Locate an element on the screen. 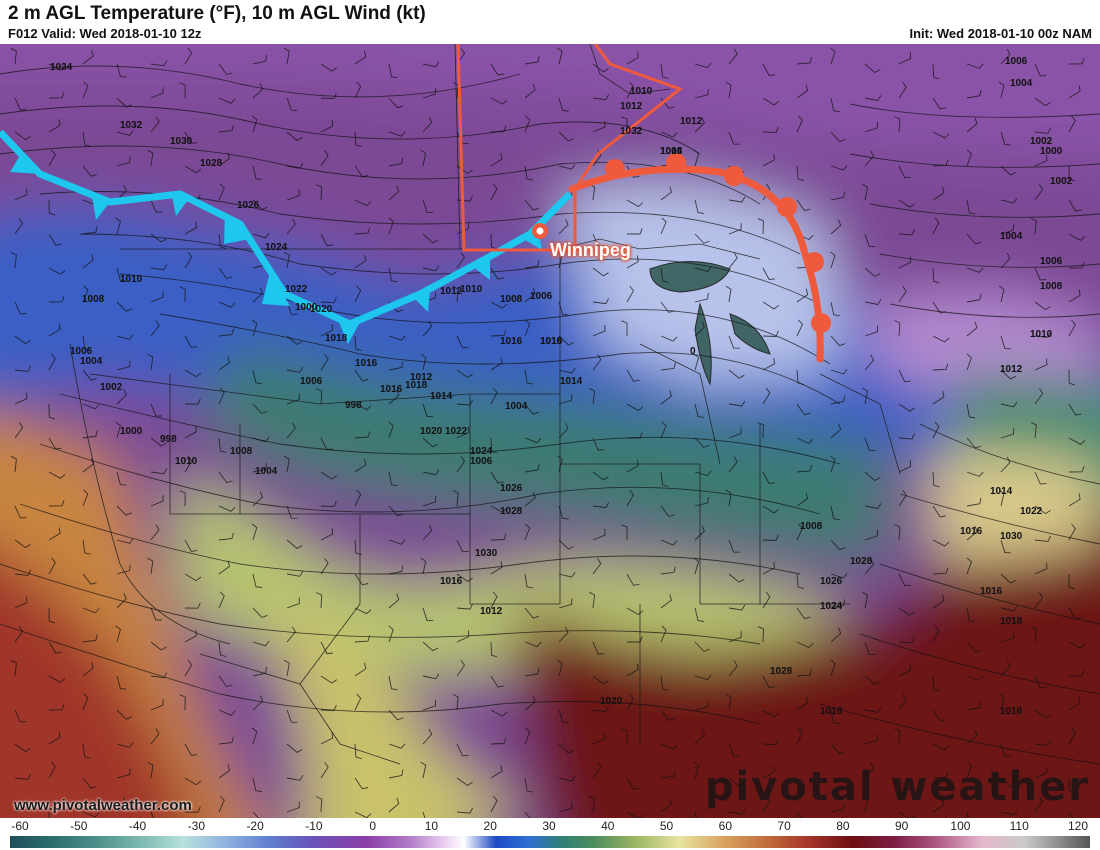 The image size is (1100, 850). colorbar-tick-label: 0 is located at coordinates (372, 826).